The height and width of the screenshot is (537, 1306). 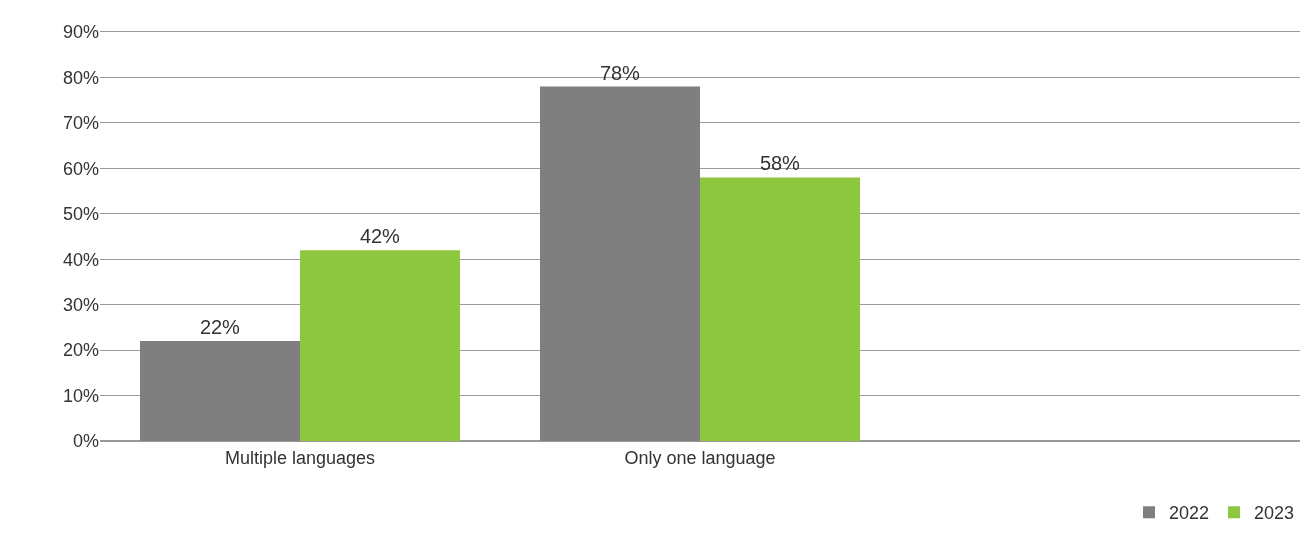 I want to click on legend-label: 2022, so click(x=1189, y=513).